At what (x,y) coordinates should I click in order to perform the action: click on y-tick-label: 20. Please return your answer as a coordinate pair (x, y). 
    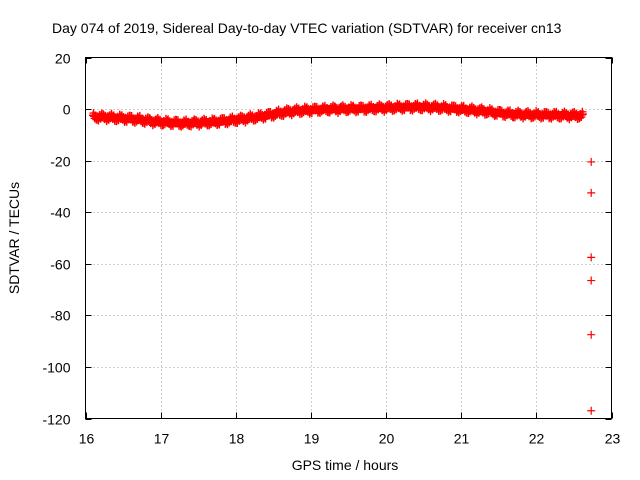
    Looking at the image, I should click on (63, 59).